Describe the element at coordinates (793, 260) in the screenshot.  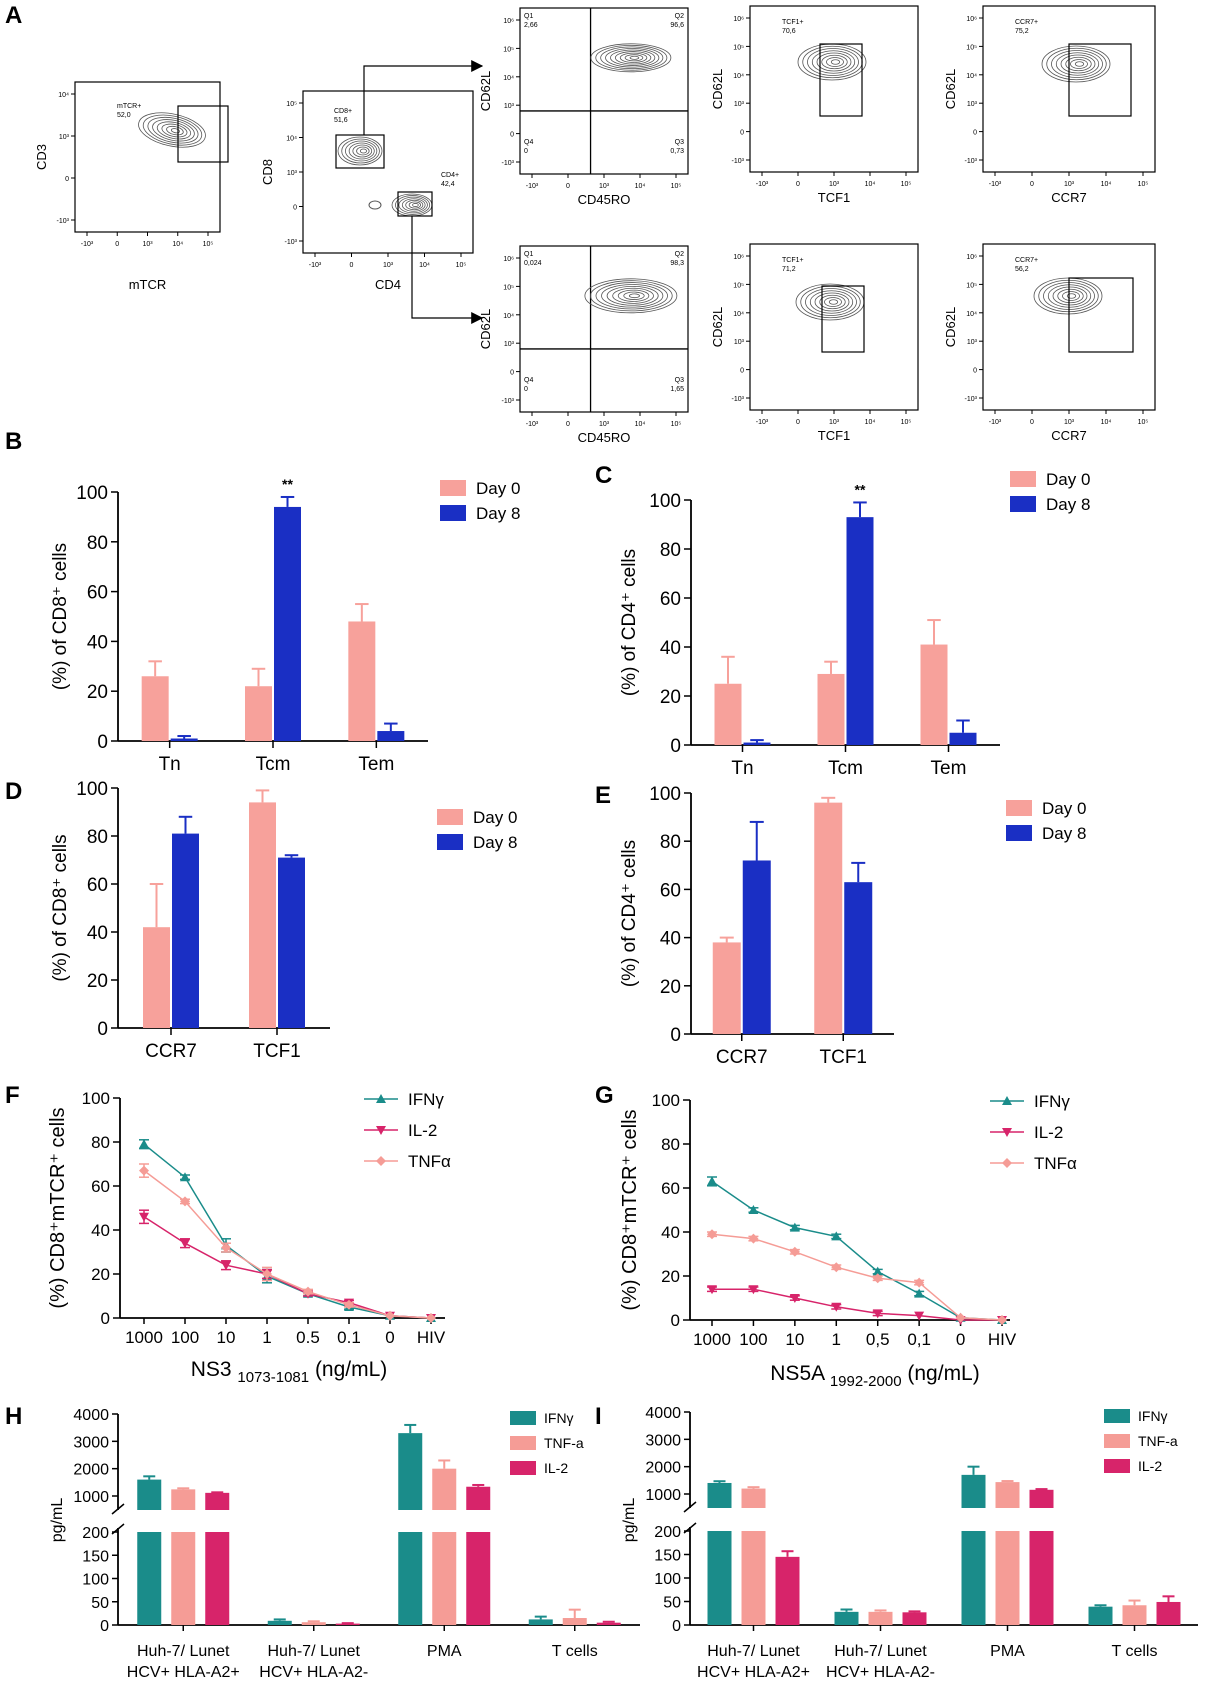
I see `gate-name: TCF1+` at that location.